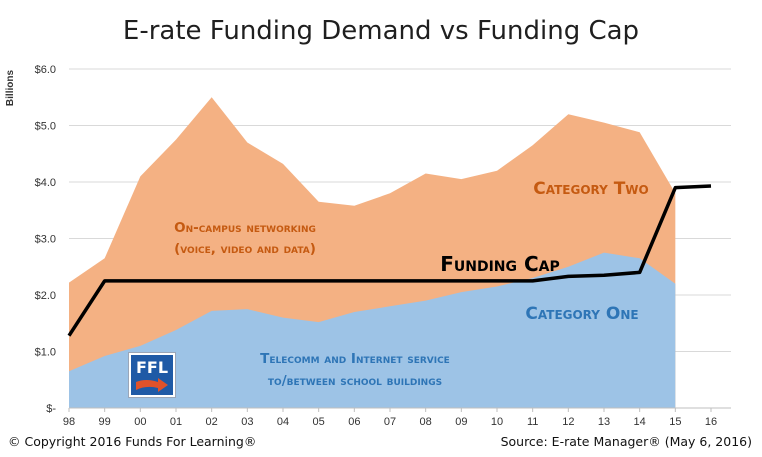 Image resolution: width=762 pixels, height=457 pixels. Describe the element at coordinates (532, 422) in the screenshot. I see `x-tick-label: 11` at that location.